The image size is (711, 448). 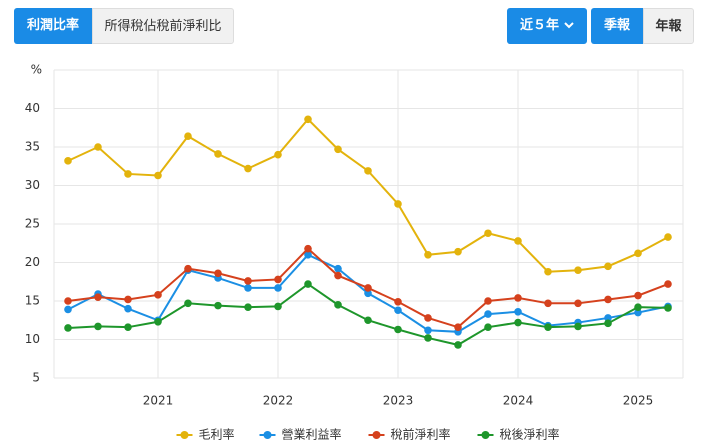 What do you see at coordinates (638, 401) in the screenshot?
I see `x-tick-label: 2025` at bounding box center [638, 401].